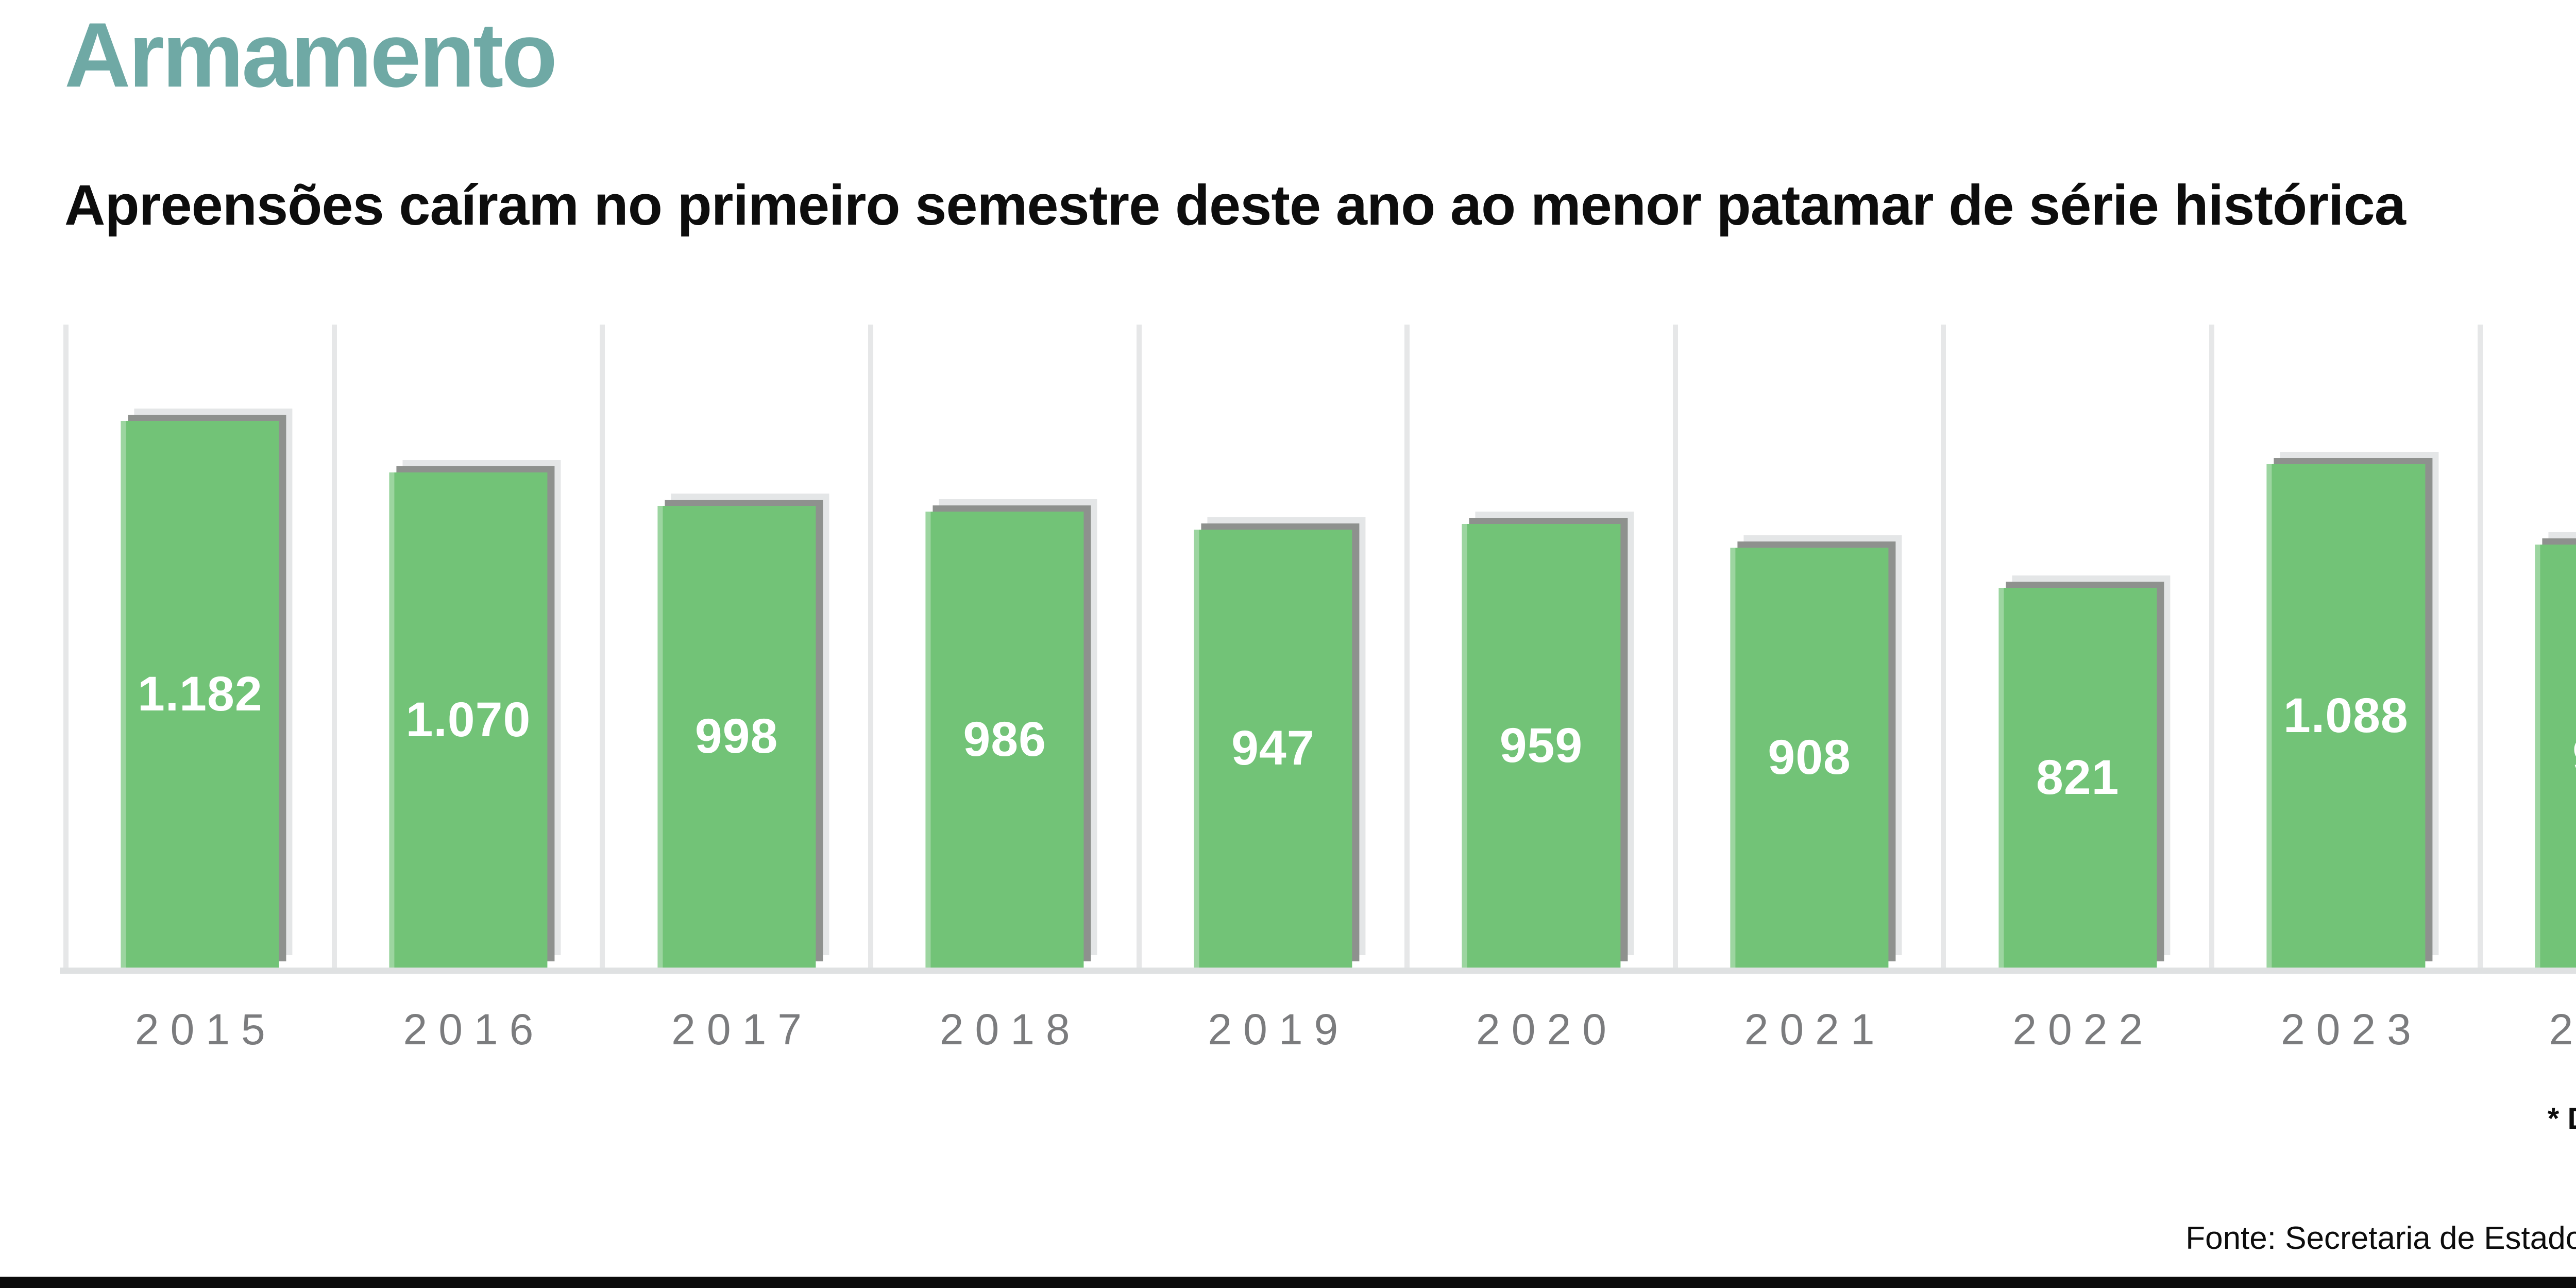  Describe the element at coordinates (2561, 1119) in the screenshot. I see `chart-footnote: * Dados até a tarde de ontem.` at that location.